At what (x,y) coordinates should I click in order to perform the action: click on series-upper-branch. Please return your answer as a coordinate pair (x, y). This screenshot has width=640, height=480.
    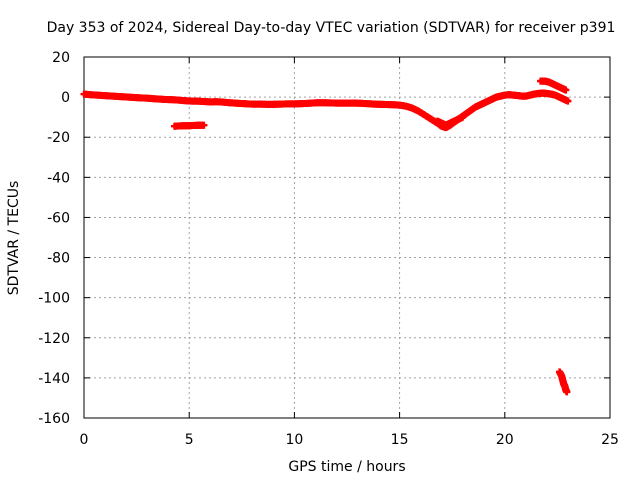
    Looking at the image, I should click on (450, 121).